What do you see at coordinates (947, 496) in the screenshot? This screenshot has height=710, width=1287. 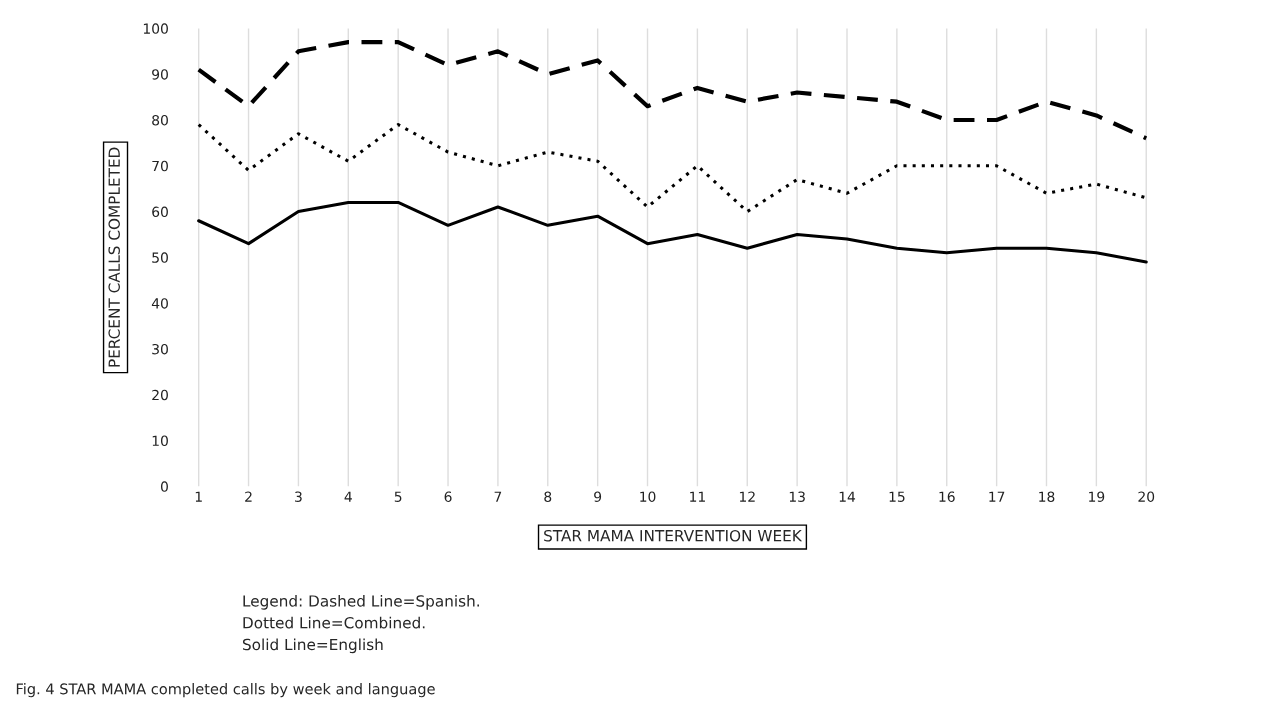 I see `x-tick-label: 16` at bounding box center [947, 496].